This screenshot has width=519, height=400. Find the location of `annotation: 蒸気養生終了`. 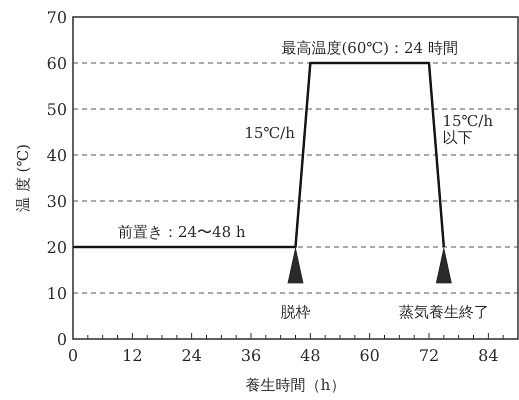

annotation: 蒸気養生終了 is located at coordinates (443, 311).